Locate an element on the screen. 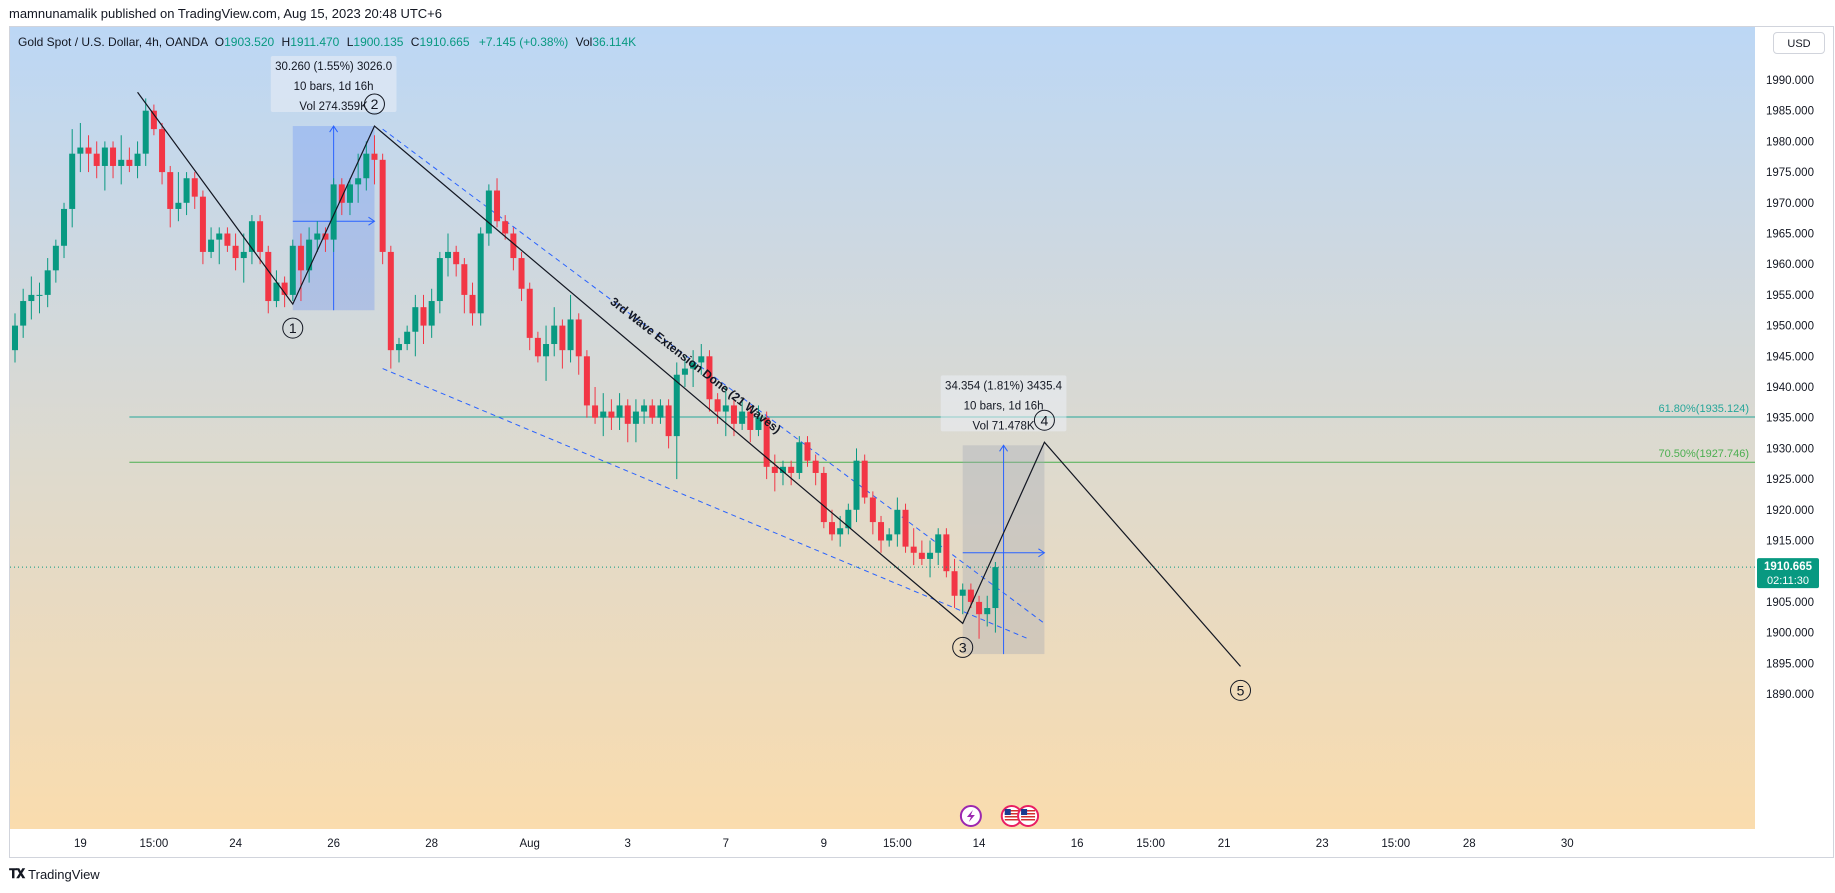 The image size is (1835, 893). footer-brand: 𝐓𝐗 TradingView is located at coordinates (54, 874).